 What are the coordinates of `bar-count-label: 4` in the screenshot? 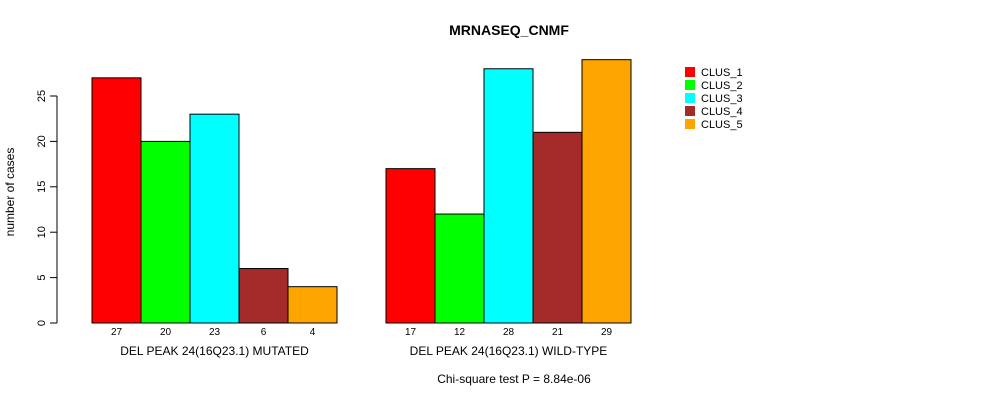 It's located at (313, 332).